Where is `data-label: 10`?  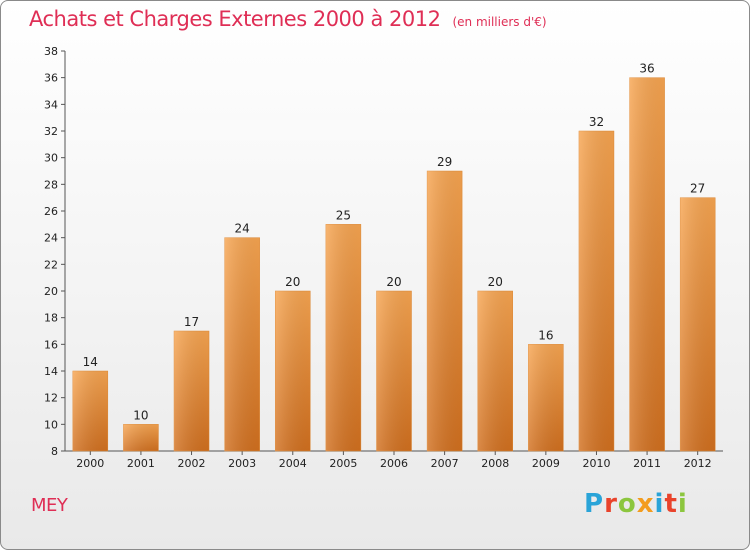 data-label: 10 is located at coordinates (140, 415).